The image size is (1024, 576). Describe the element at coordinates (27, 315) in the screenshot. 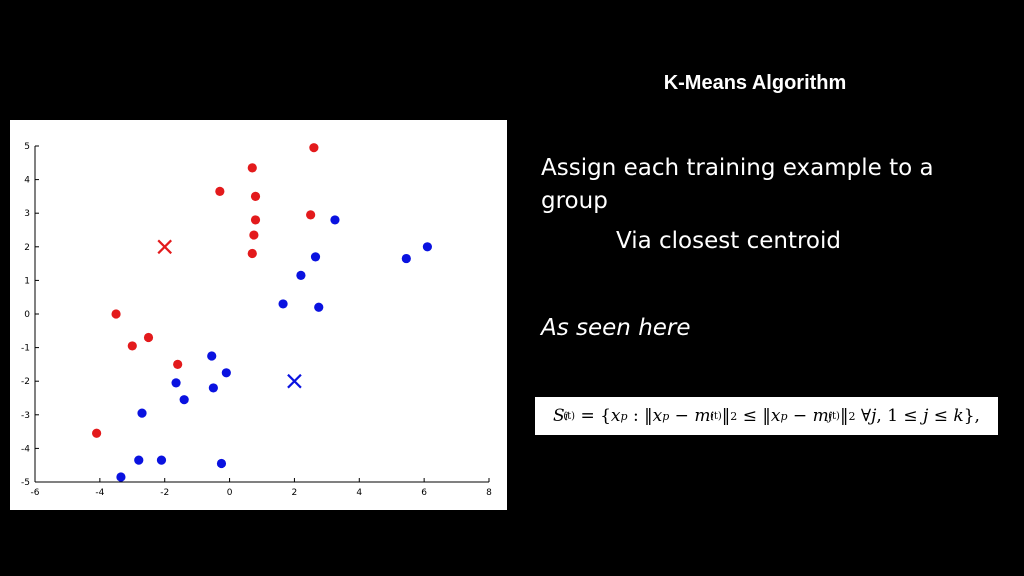

I see `y-tick-label: 0` at that location.